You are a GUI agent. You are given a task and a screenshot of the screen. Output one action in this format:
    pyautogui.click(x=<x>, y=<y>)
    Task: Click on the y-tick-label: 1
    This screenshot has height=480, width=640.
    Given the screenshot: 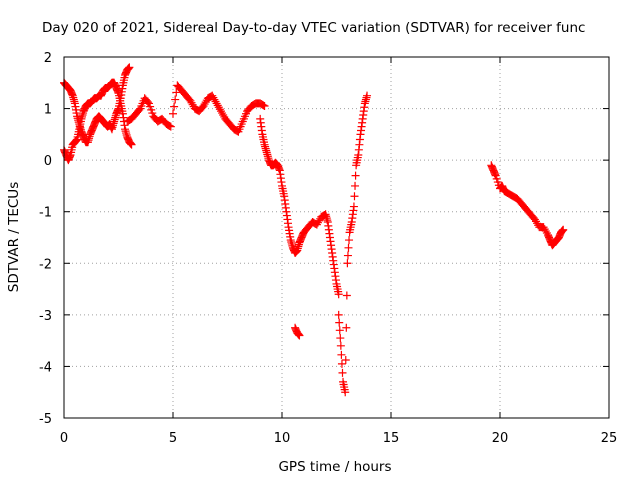 What is the action you would take?
    pyautogui.click(x=48, y=110)
    